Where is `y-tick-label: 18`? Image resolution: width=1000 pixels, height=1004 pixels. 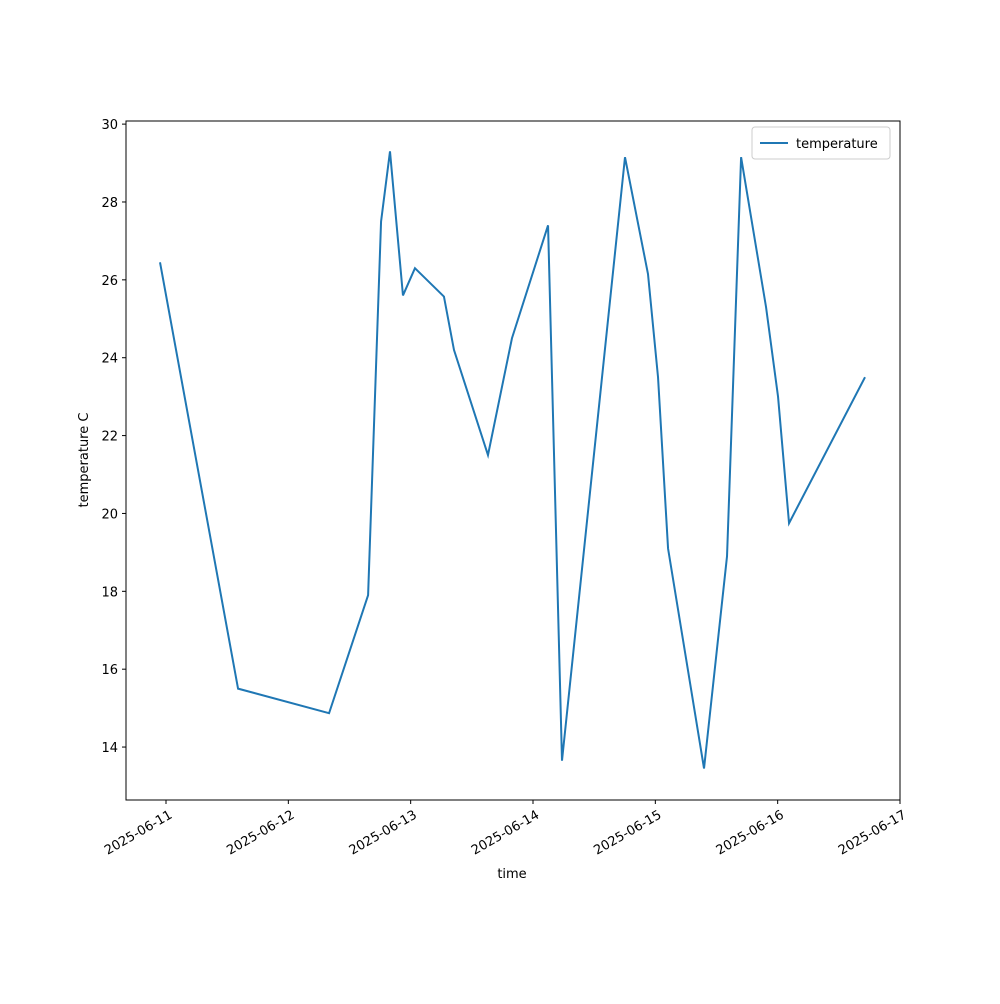 y-tick-label: 18 is located at coordinates (109, 592).